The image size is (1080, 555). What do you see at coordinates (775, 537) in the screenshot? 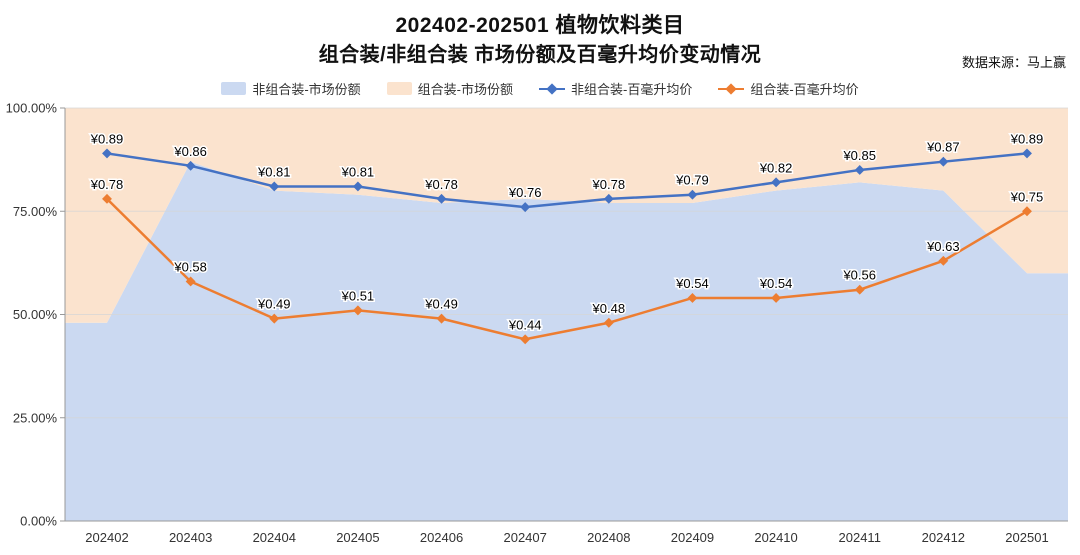
I see `x-axis-tick-label: 202410` at bounding box center [775, 537].